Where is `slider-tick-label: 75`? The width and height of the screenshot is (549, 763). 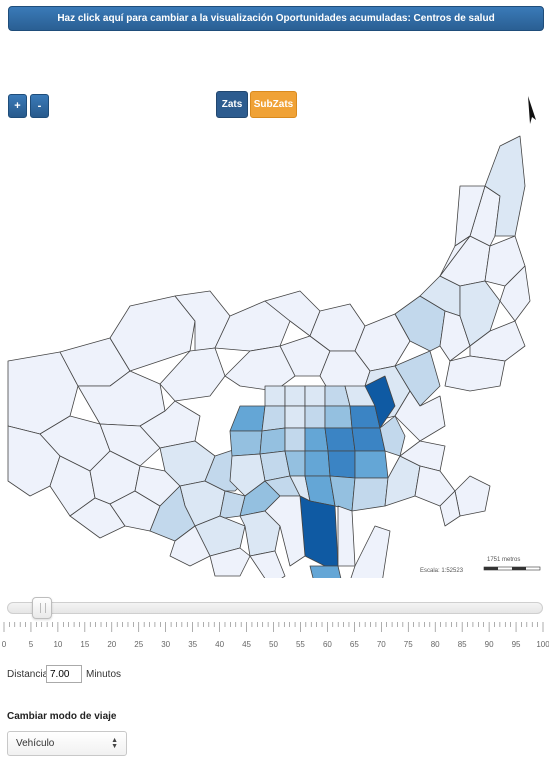 slider-tick-label: 75 is located at coordinates (408, 644).